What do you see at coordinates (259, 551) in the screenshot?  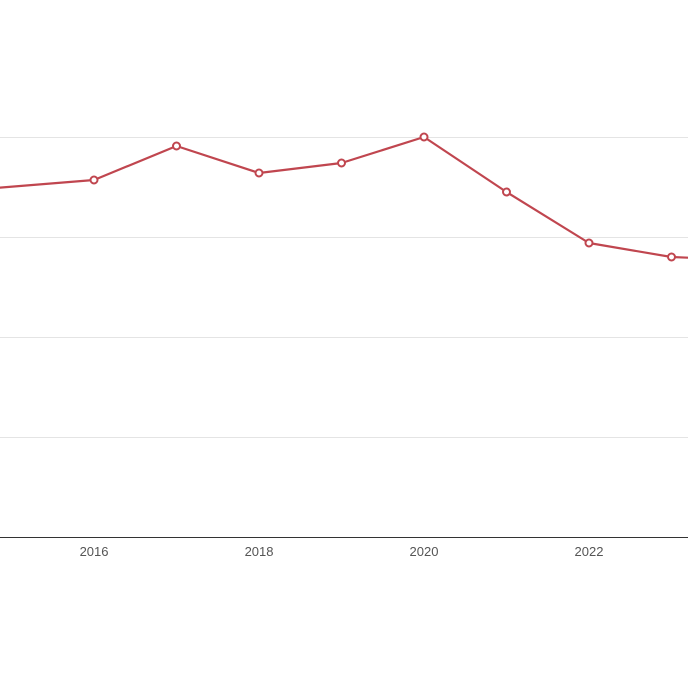 I see `x-tick-label: 2018` at bounding box center [259, 551].